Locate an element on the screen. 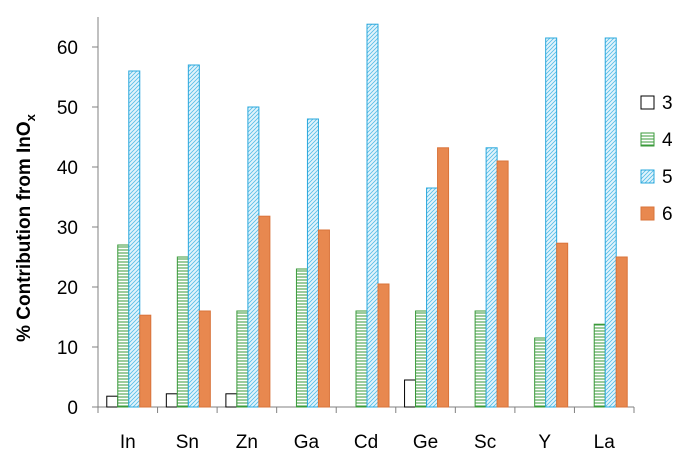 The width and height of the screenshot is (687, 461). x-tick-label-zn: Zn is located at coordinates (247, 442).